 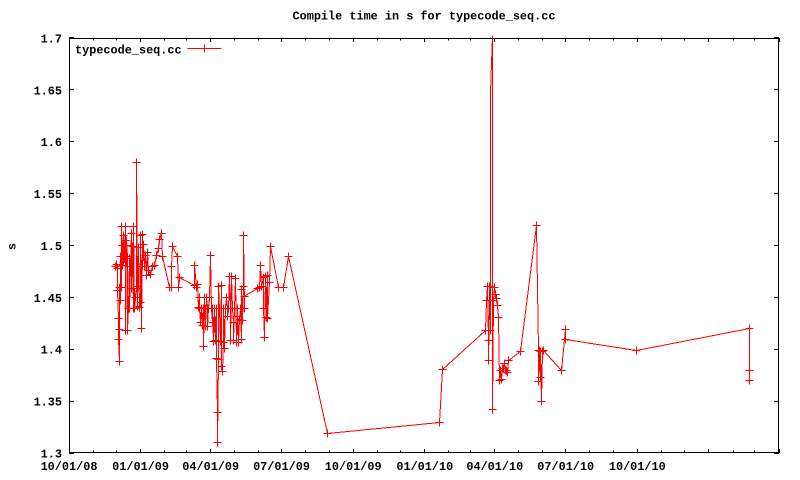 I want to click on svg-text: 1.55, so click(x=48, y=195).